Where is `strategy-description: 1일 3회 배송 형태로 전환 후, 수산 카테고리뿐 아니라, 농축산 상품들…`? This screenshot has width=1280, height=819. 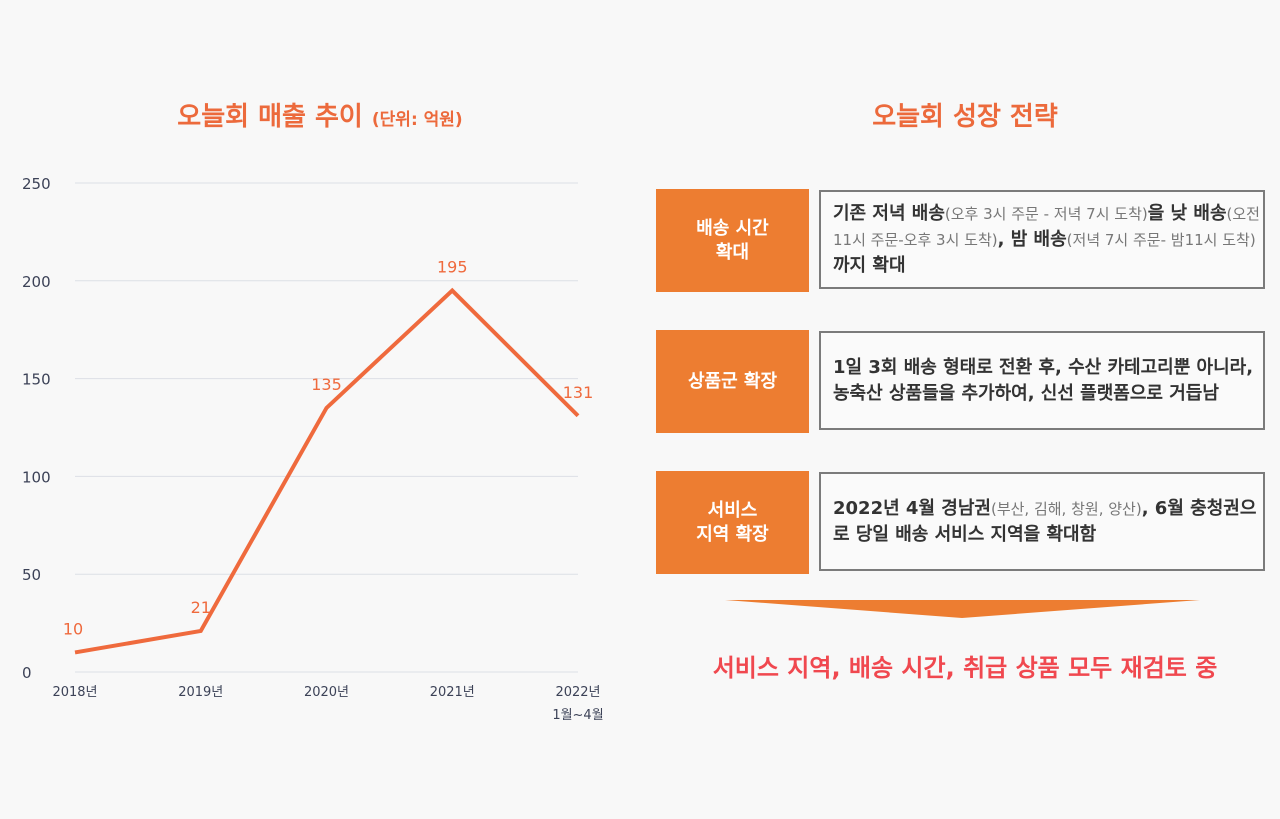
strategy-description: 1일 3회 배송 형태로 전환 후, 수산 카테고리뿐 아니라, 농축산 상품들… is located at coordinates (1042, 380).